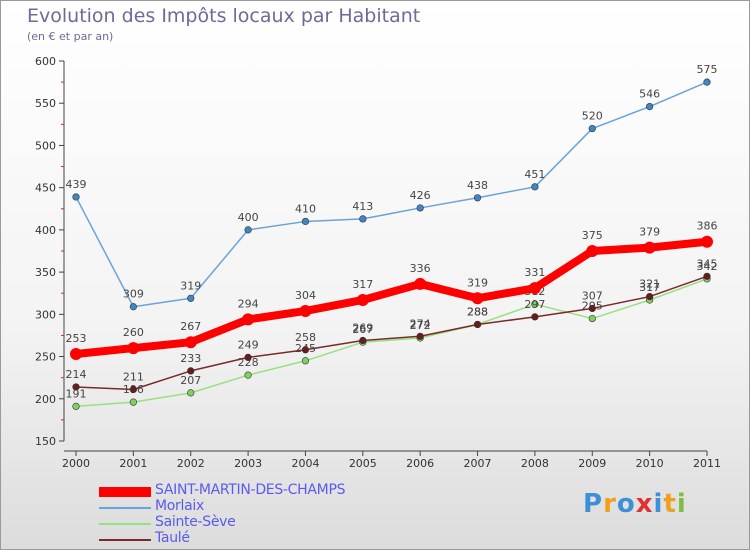 The height and width of the screenshot is (550, 750). What do you see at coordinates (125, 492) in the screenshot?
I see `legend-swatch-saint-martin` at bounding box center [125, 492].